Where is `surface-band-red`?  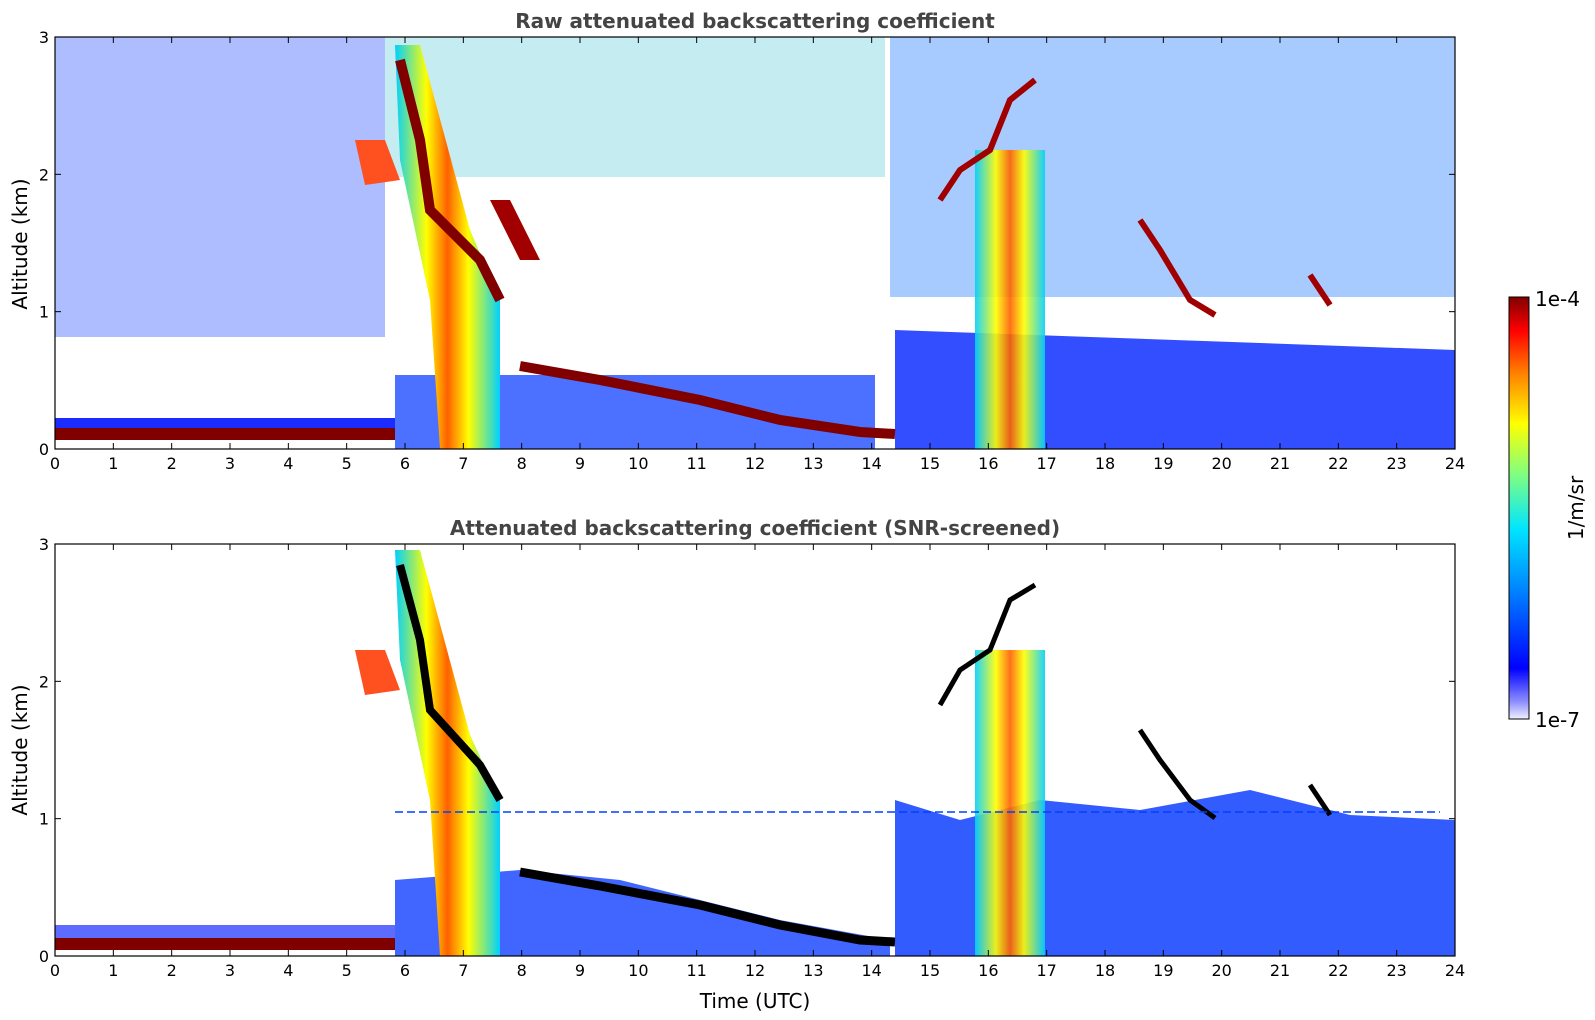 surface-band-red is located at coordinates (225, 944).